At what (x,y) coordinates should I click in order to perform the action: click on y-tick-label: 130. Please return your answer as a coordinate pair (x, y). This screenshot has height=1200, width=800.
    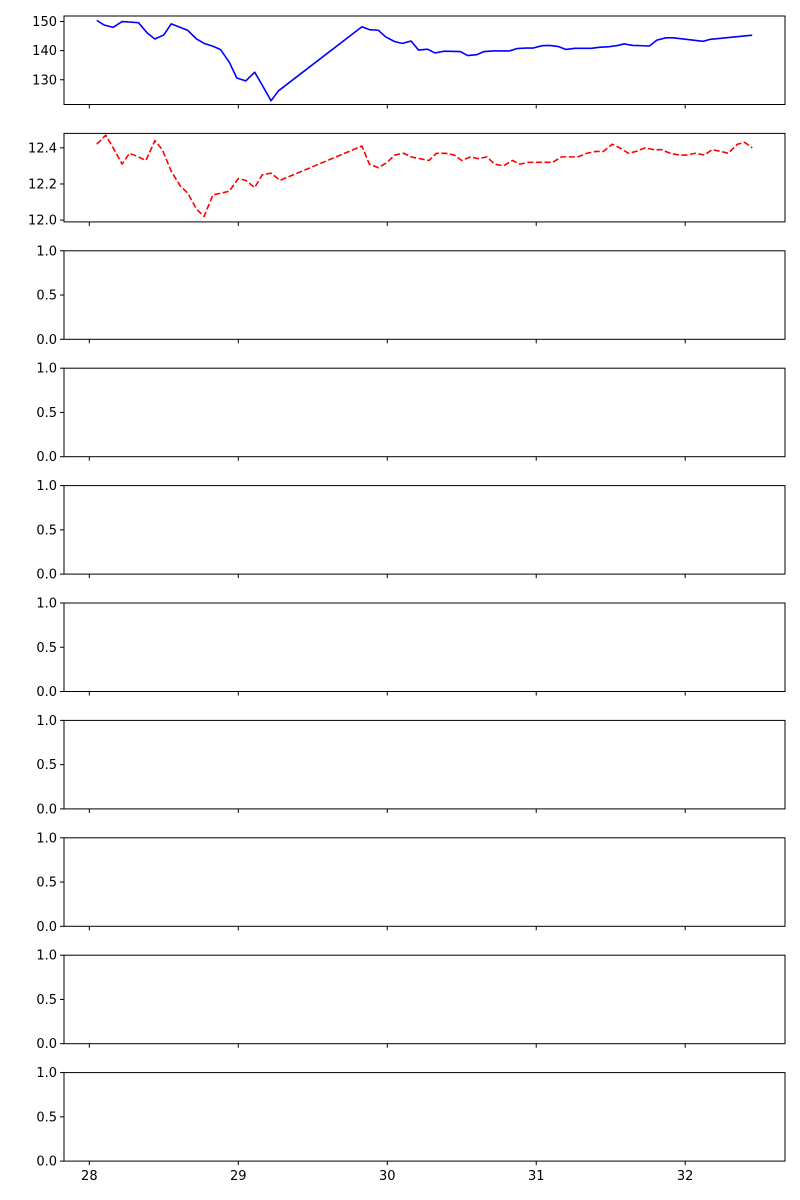
    Looking at the image, I should click on (44, 80).